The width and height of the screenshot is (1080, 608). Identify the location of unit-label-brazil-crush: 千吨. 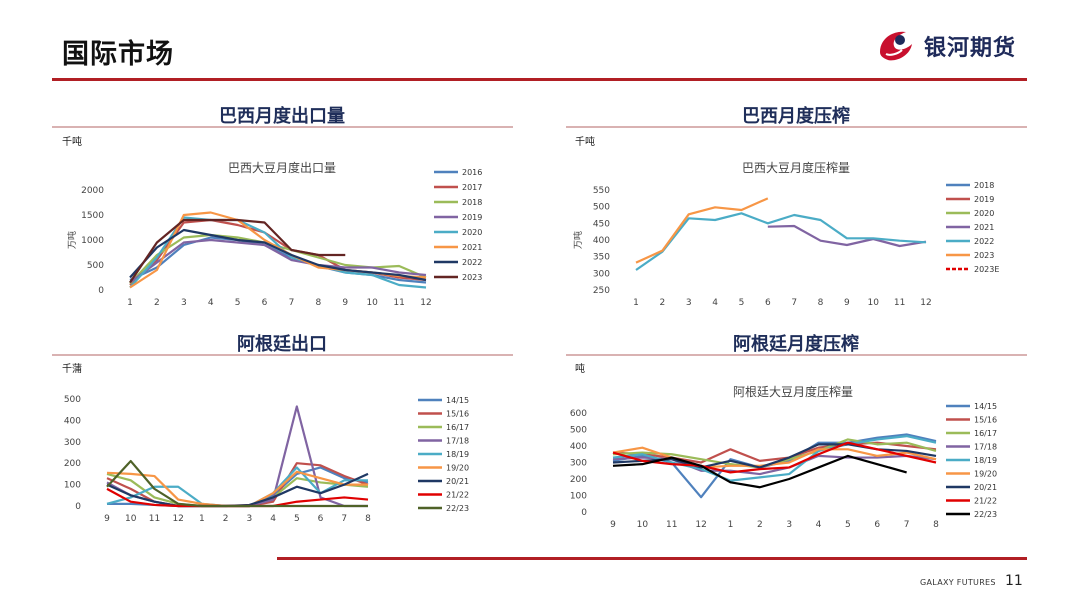
(585, 142).